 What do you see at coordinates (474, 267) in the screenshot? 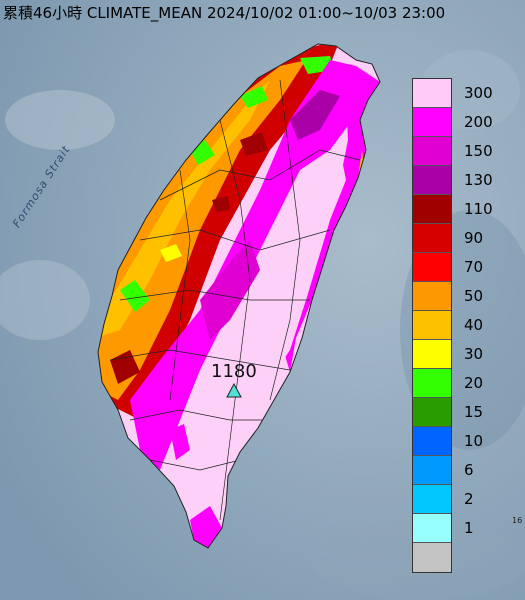
I see `legend-tick-label: 70` at bounding box center [474, 267].